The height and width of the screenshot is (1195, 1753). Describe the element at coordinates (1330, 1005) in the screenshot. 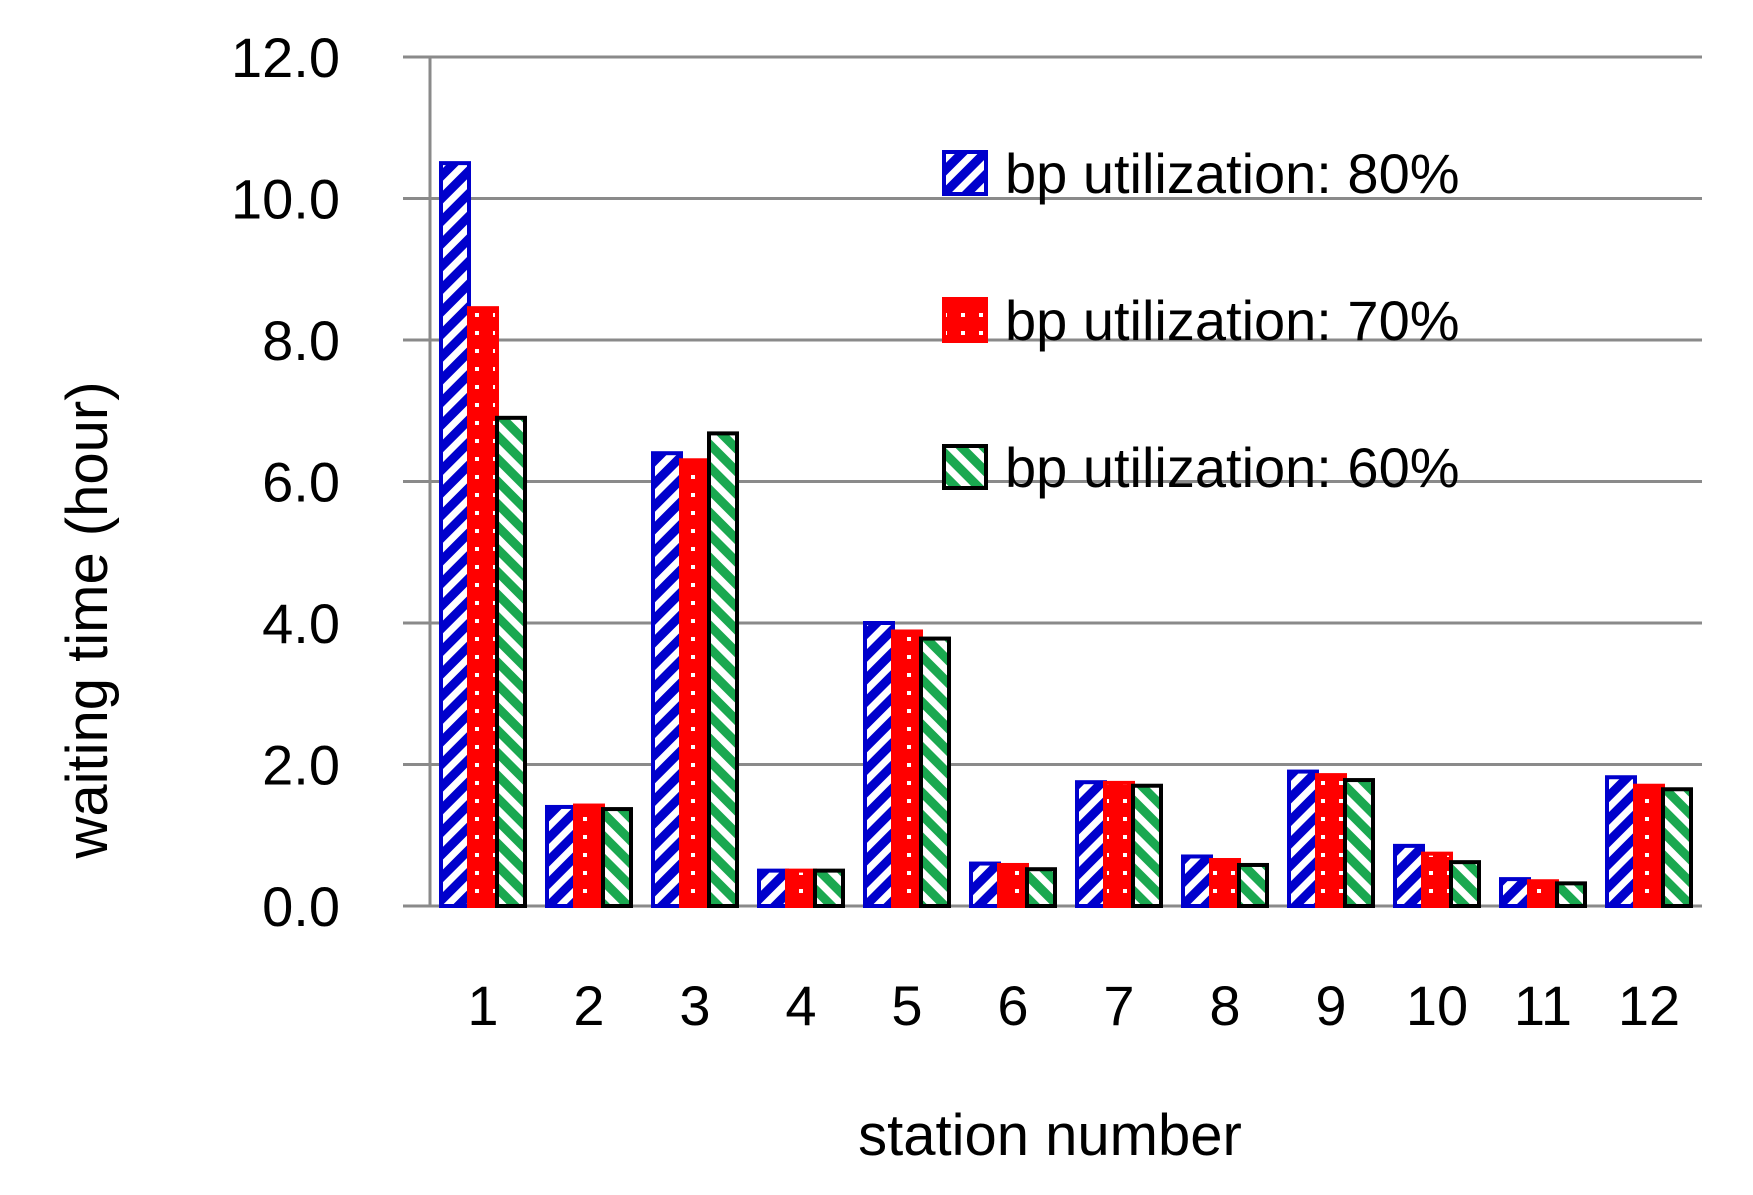

I see `x-tick-label: 9` at that location.